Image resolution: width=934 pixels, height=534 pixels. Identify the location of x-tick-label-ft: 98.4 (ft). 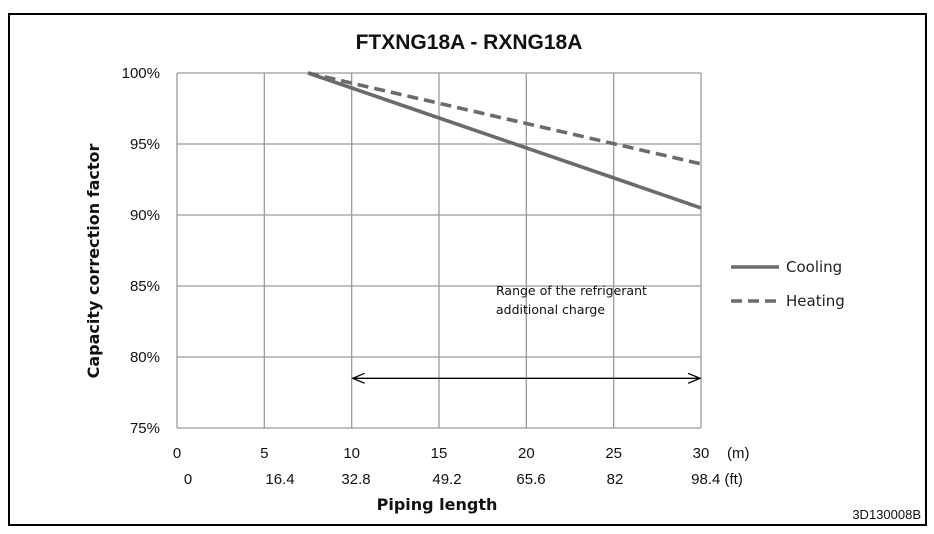
(717, 479).